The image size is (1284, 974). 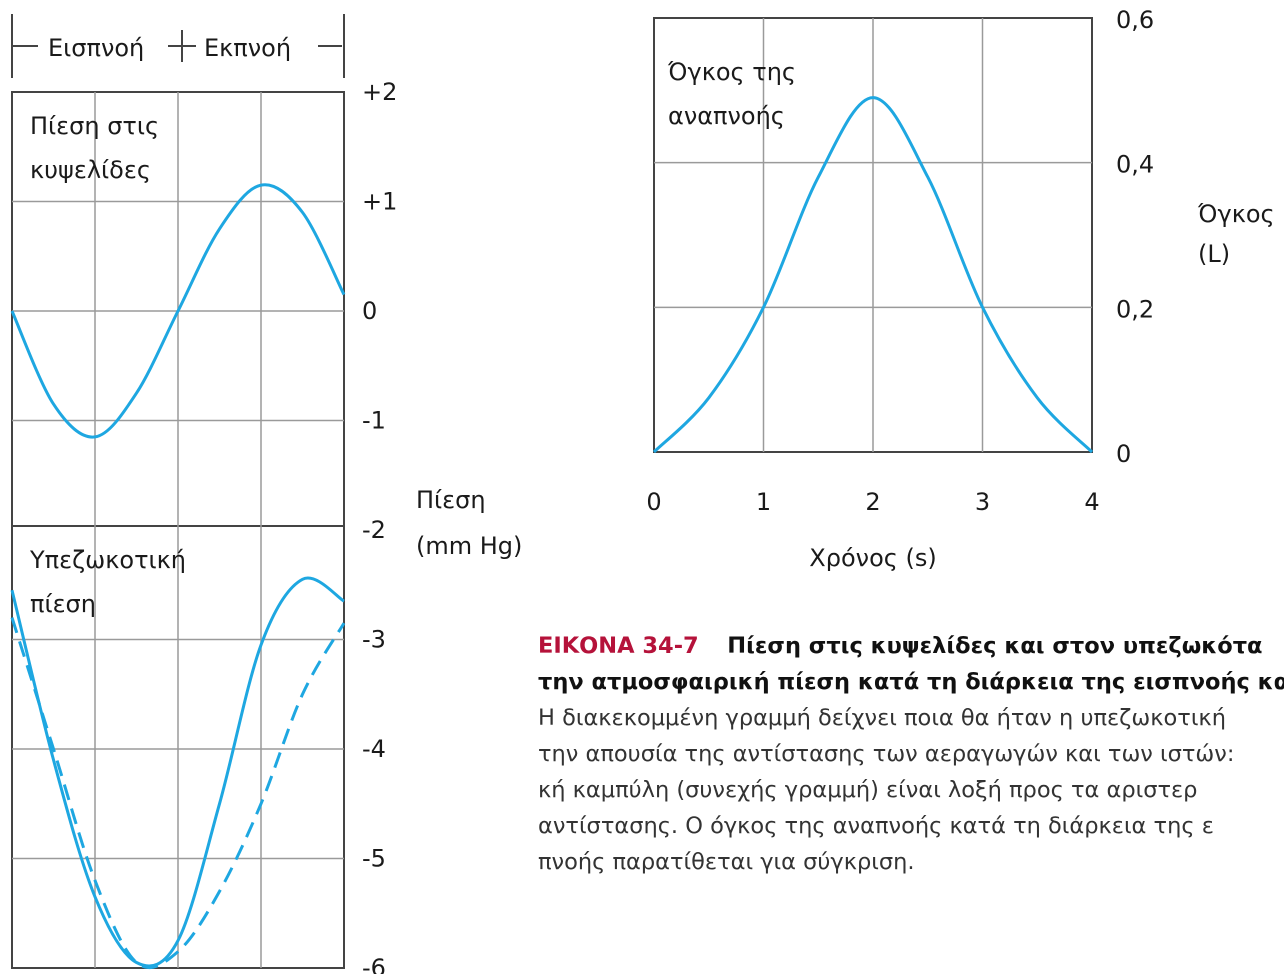 What do you see at coordinates (873, 275) in the screenshot?
I see `volume-line` at bounding box center [873, 275].